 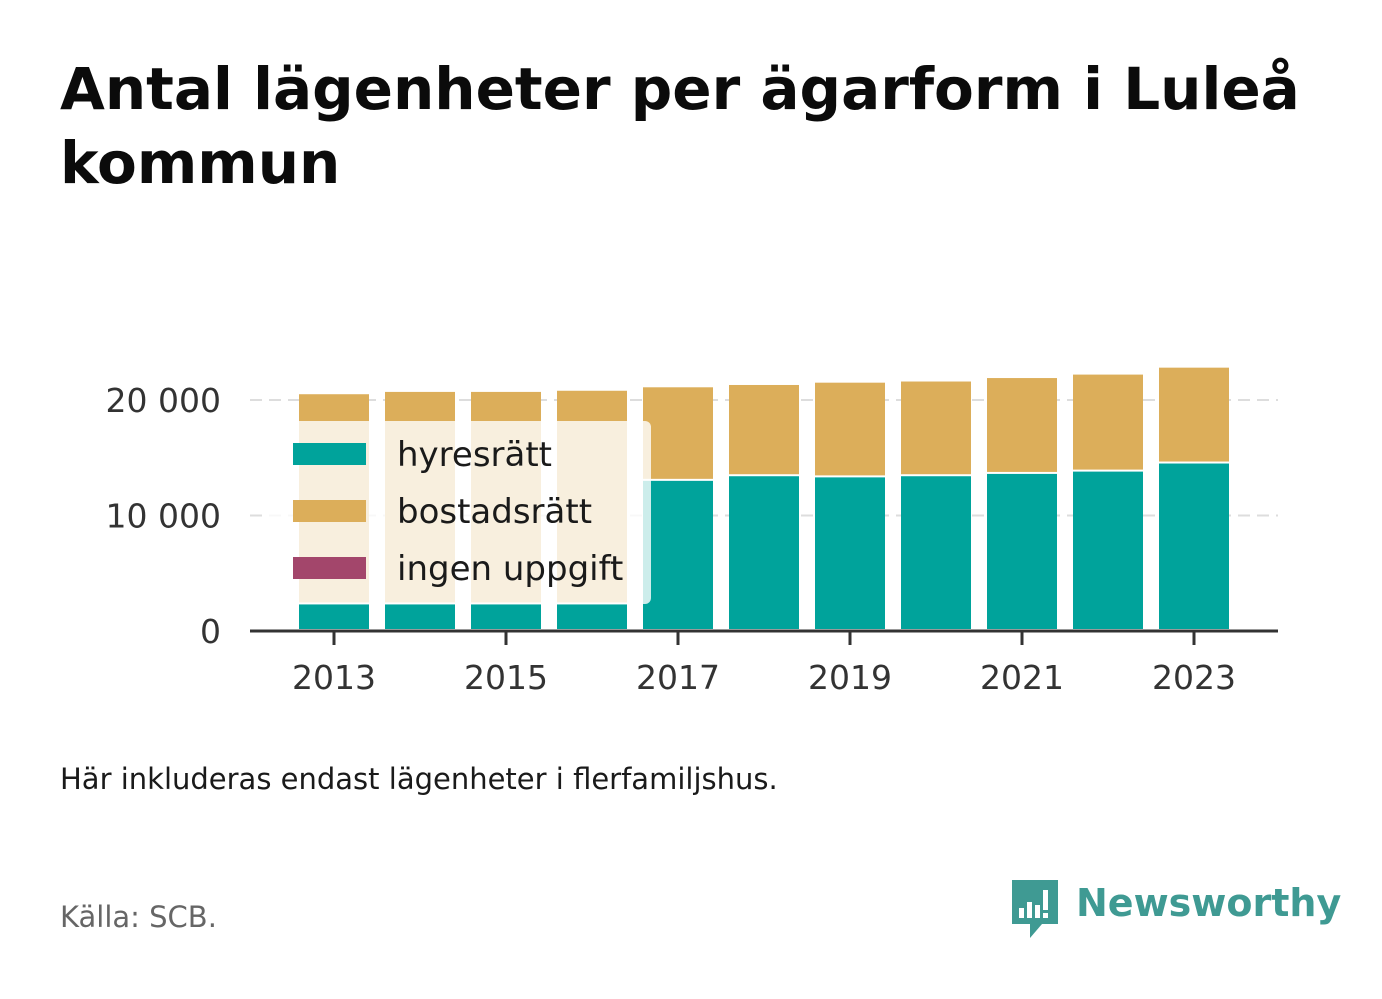 What do you see at coordinates (764, 664) in the screenshot?
I see `x-axis-ticks: 2013 2015 2017 2019 2021 2023` at bounding box center [764, 664].